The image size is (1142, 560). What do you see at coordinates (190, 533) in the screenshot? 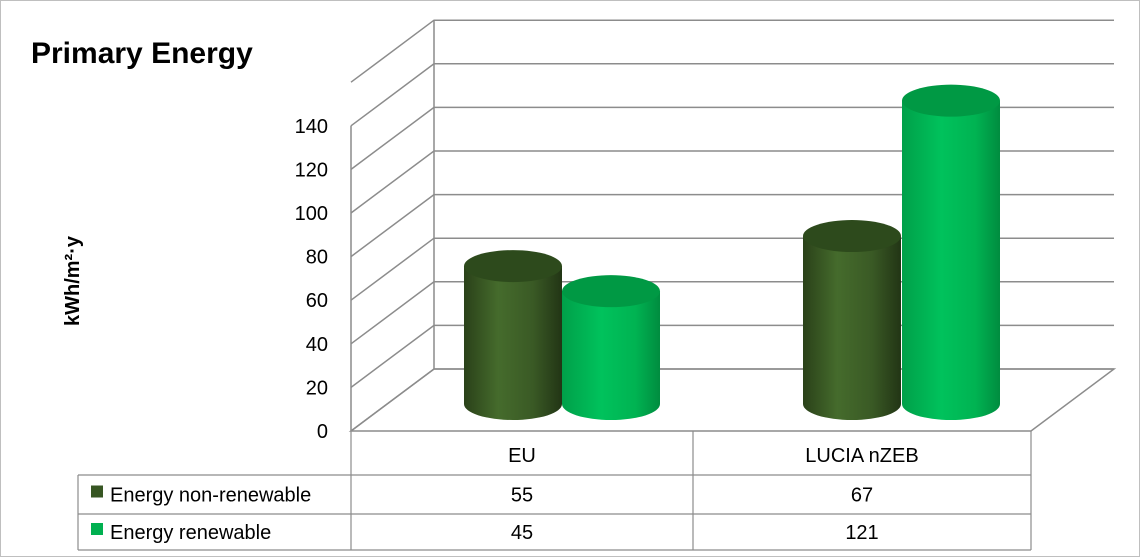
I see `legend-entry: Energy renewable` at bounding box center [190, 533].